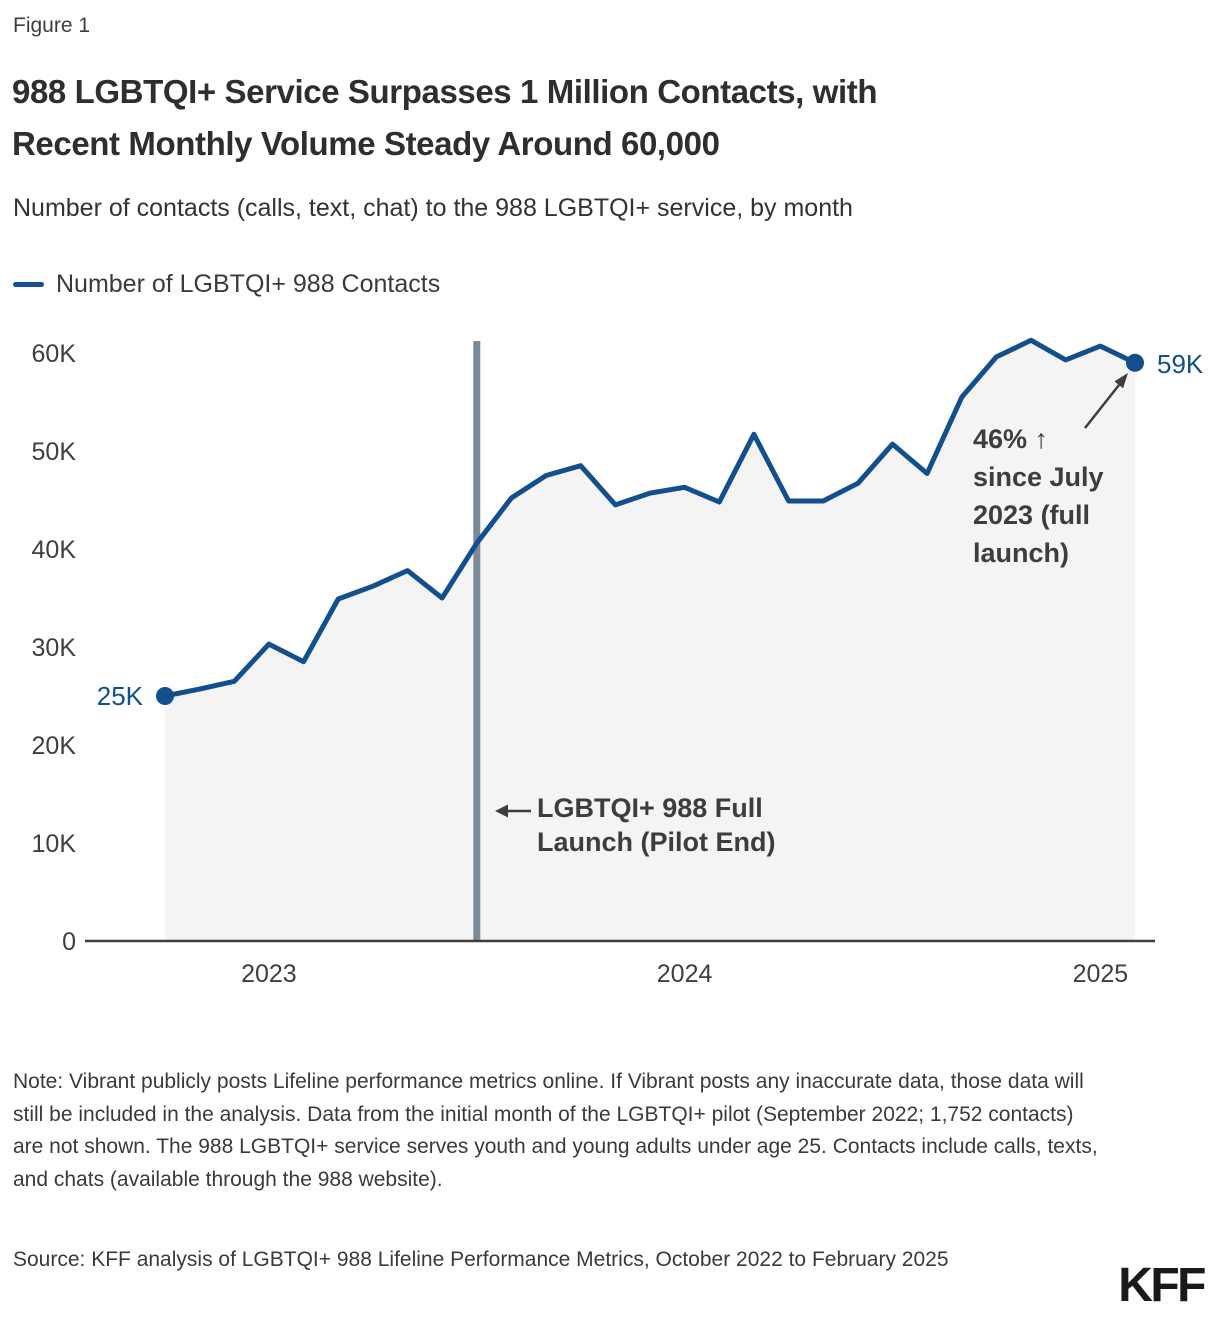 This screenshot has width=1220, height=1324. I want to click on legend-line-swatch, so click(28, 284).